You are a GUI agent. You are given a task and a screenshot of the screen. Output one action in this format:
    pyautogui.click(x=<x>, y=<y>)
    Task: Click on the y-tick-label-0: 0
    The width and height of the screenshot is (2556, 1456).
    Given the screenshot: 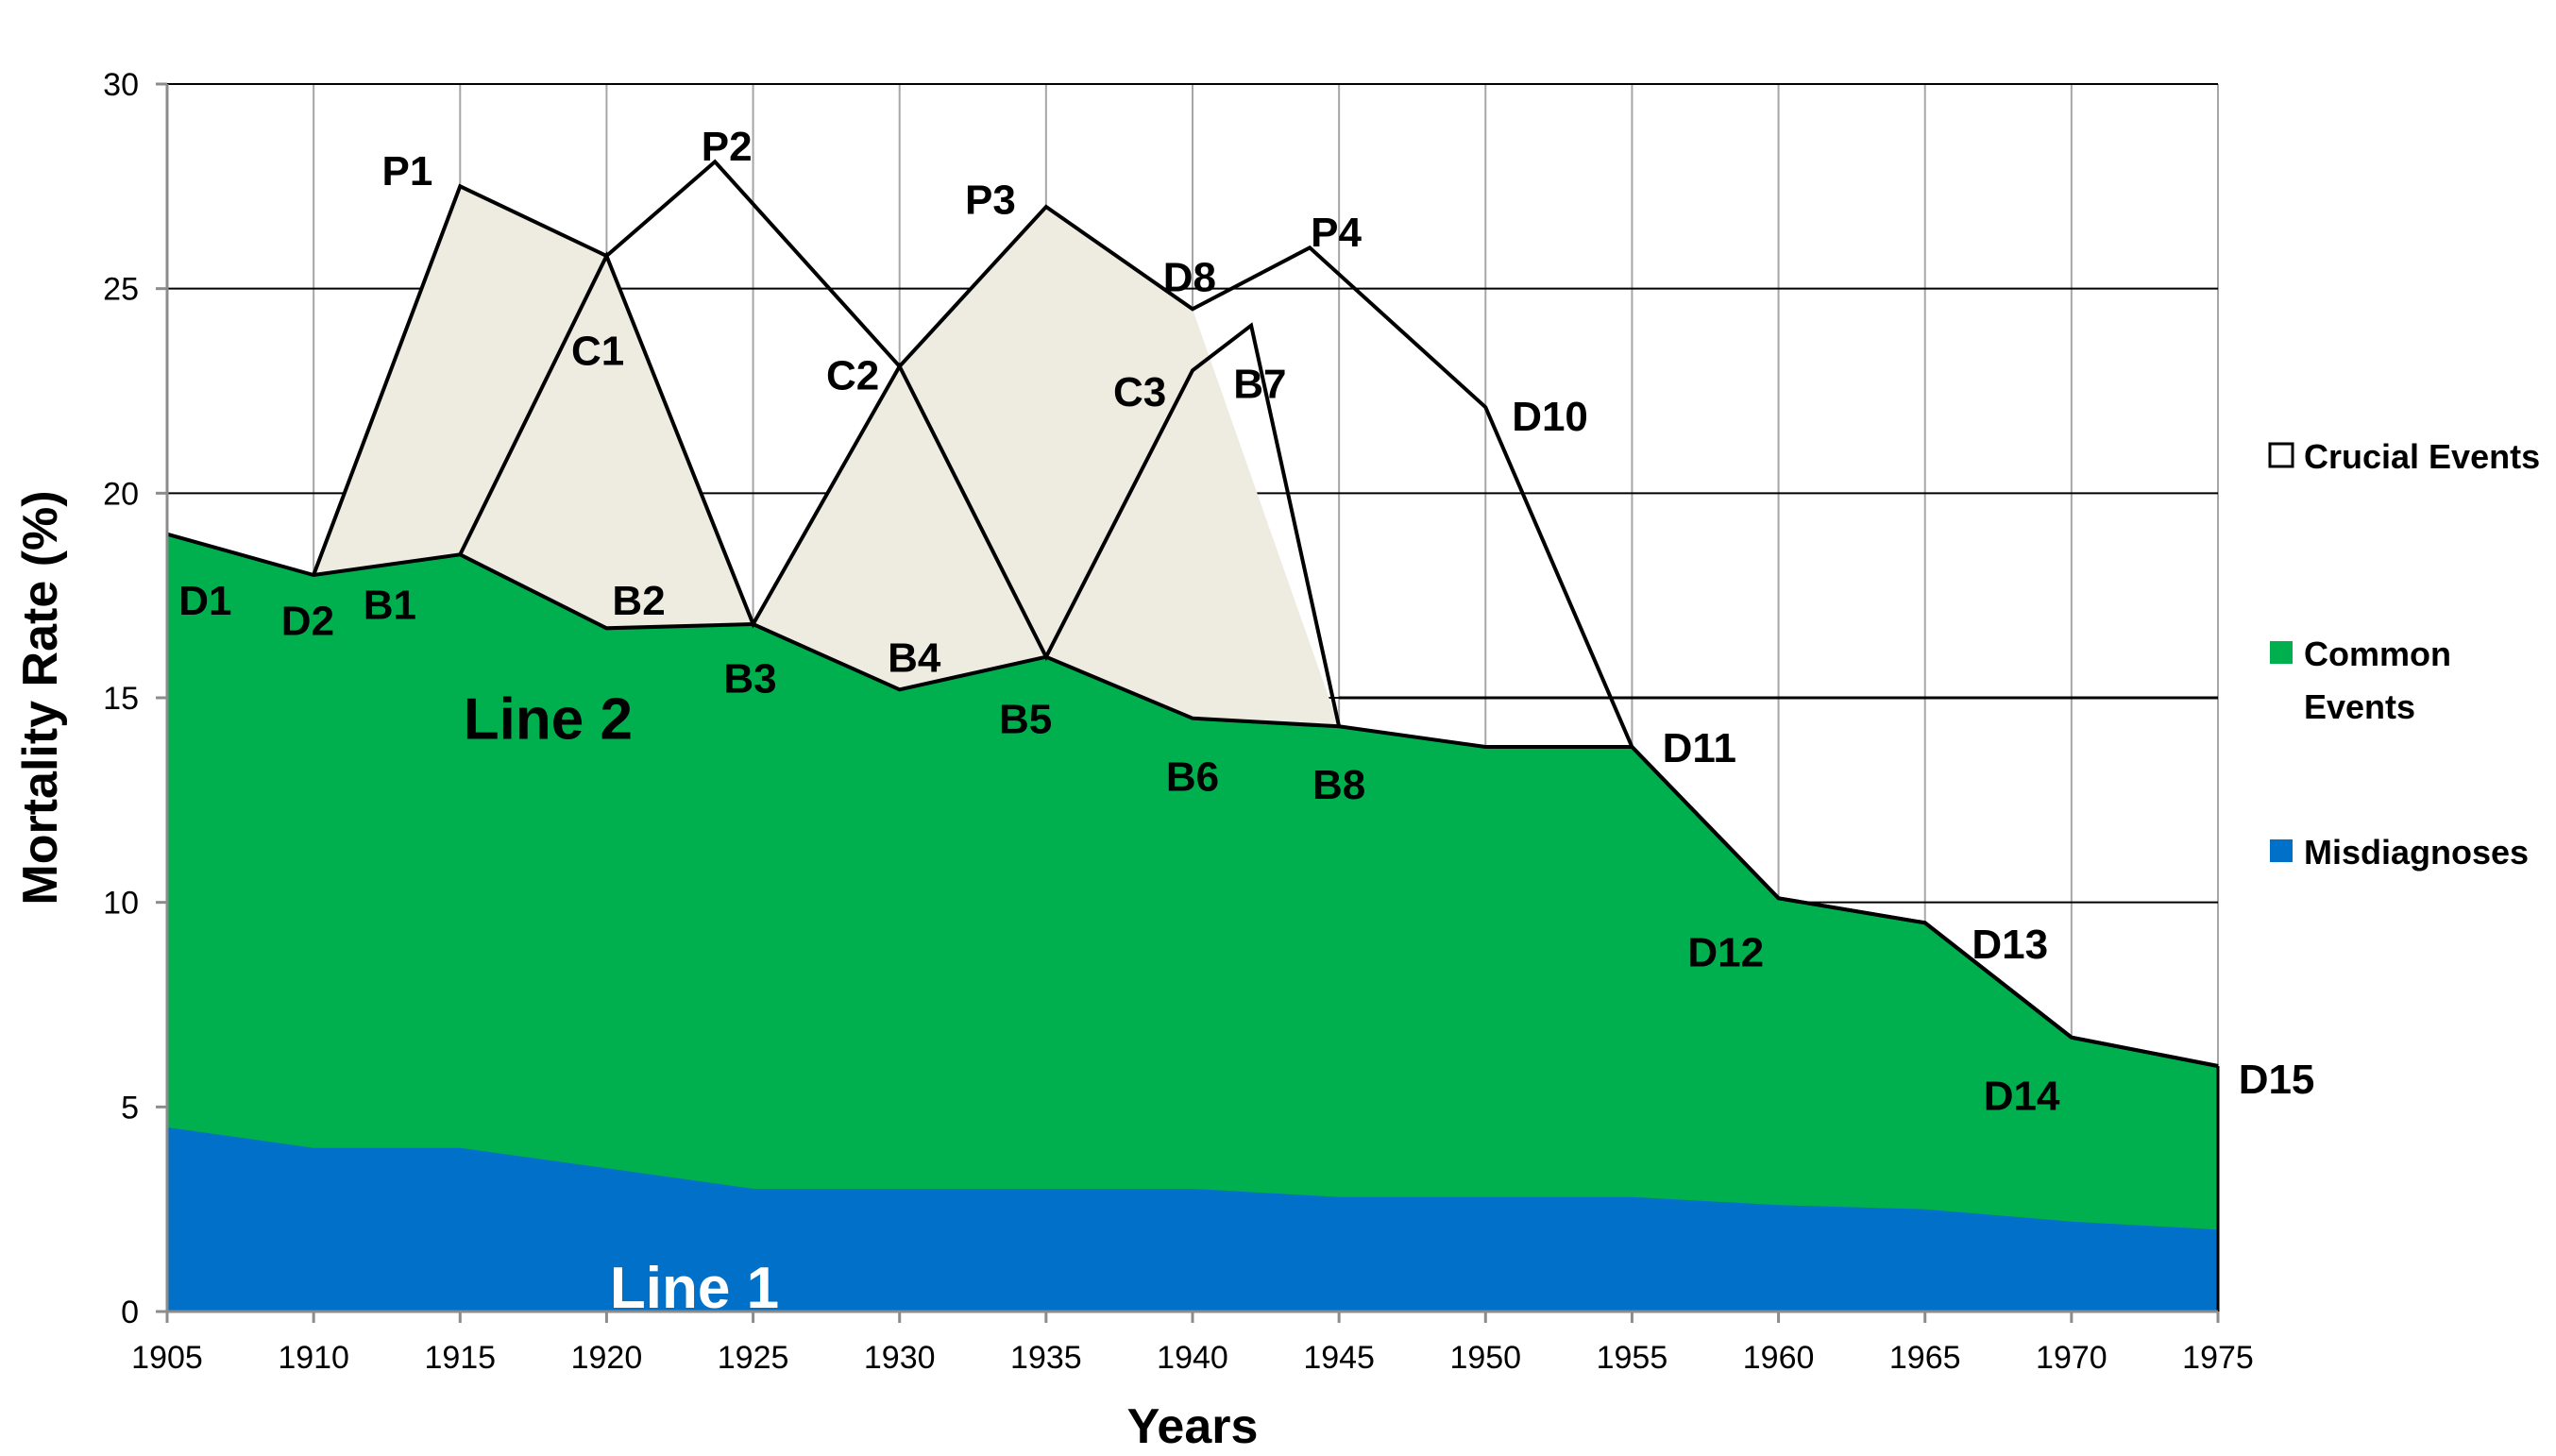 What is the action you would take?
    pyautogui.click(x=130, y=1312)
    